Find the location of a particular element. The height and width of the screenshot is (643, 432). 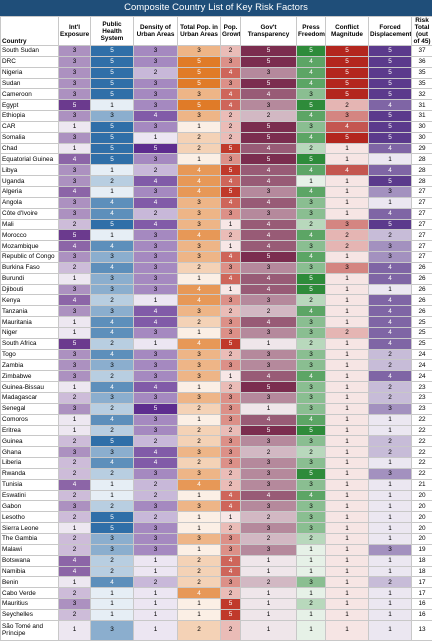

table-row: Togo 3 4 3 3 2 3 3 1 2 24 is located at coordinates (216, 354).